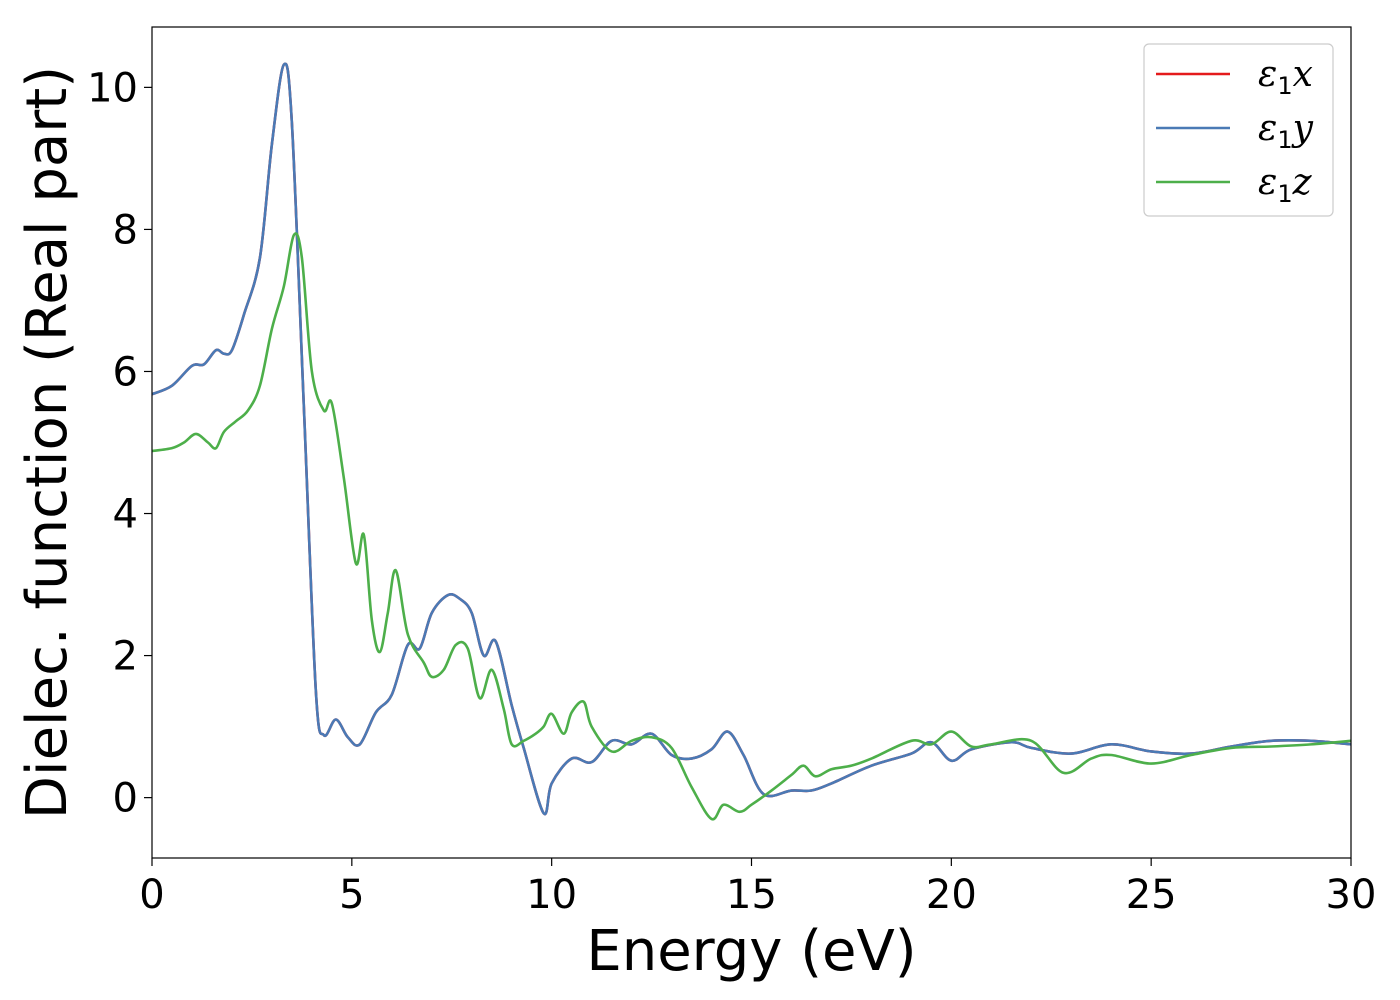 Image resolution: width=1400 pixels, height=1000 pixels. What do you see at coordinates (125, 515) in the screenshot?
I see `y-tick-label: 4` at bounding box center [125, 515].